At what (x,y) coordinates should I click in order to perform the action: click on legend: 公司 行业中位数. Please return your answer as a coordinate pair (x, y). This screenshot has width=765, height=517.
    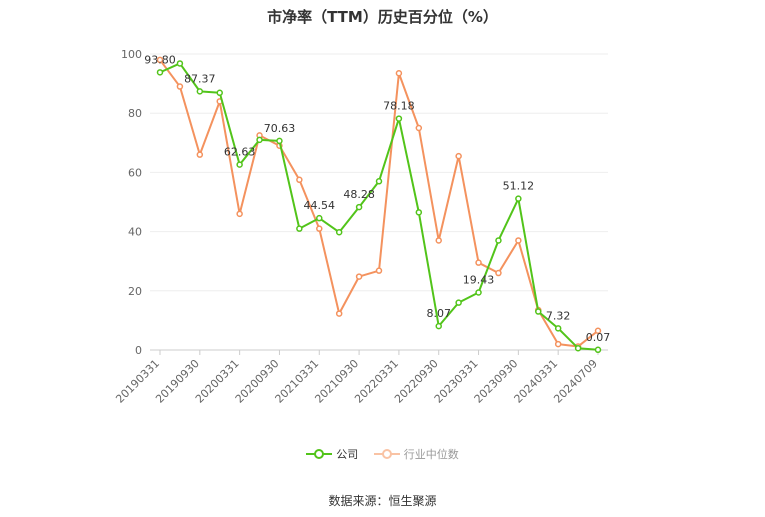
    Looking at the image, I should click on (382, 454).